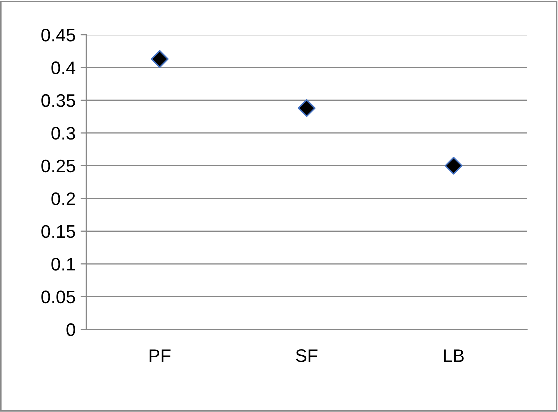  Describe the element at coordinates (59, 35) in the screenshot. I see `y-tick-label: 0.45` at that location.